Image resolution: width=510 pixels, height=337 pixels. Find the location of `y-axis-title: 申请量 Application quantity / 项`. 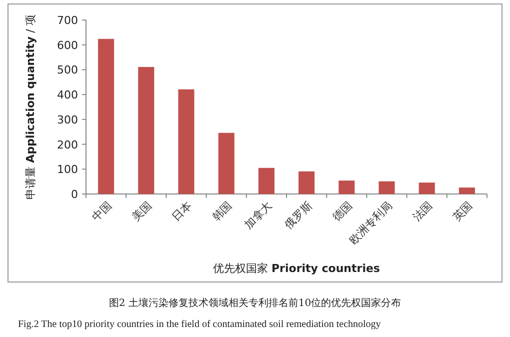

y-axis-title: 申请量 Application quantity / 项 is located at coordinates (30, 107).